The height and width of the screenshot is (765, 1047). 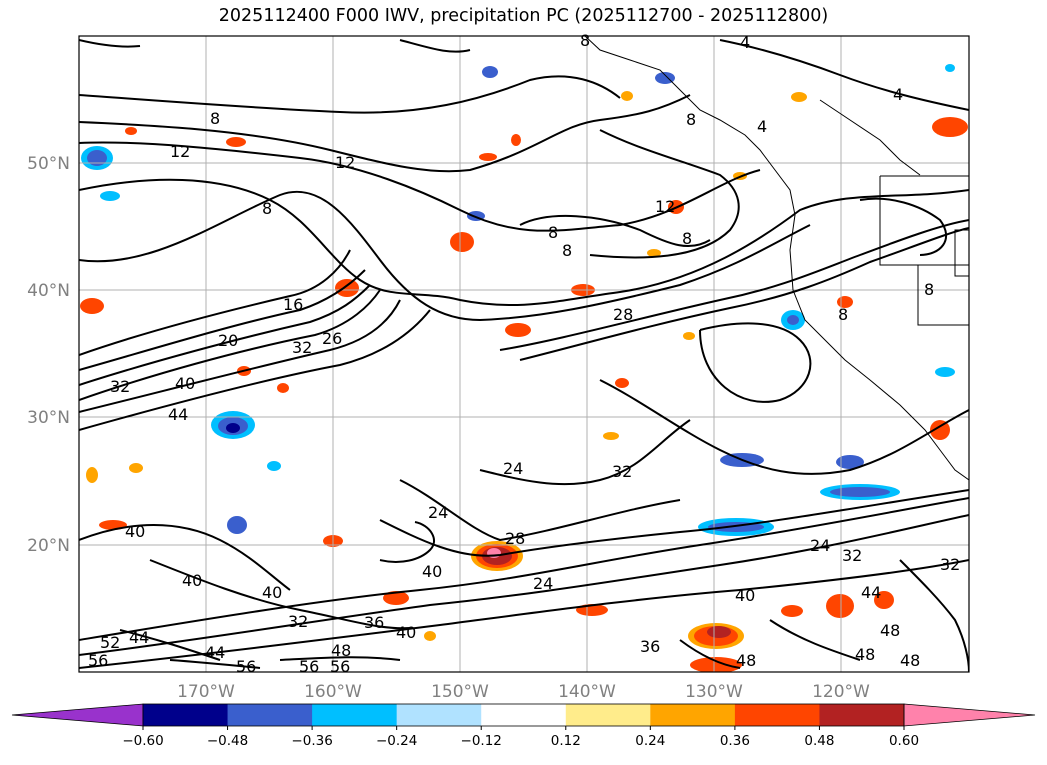 What do you see at coordinates (246, 666) in the screenshot?
I see `contour-label: 56` at bounding box center [246, 666].